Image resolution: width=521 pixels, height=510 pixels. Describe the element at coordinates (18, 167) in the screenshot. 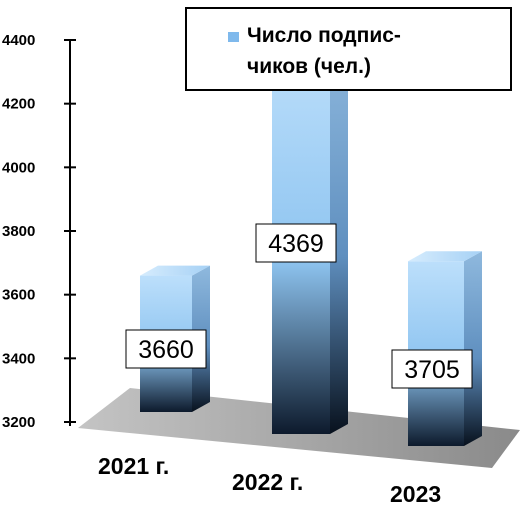

I see `y-tick-label: 4000` at that location.